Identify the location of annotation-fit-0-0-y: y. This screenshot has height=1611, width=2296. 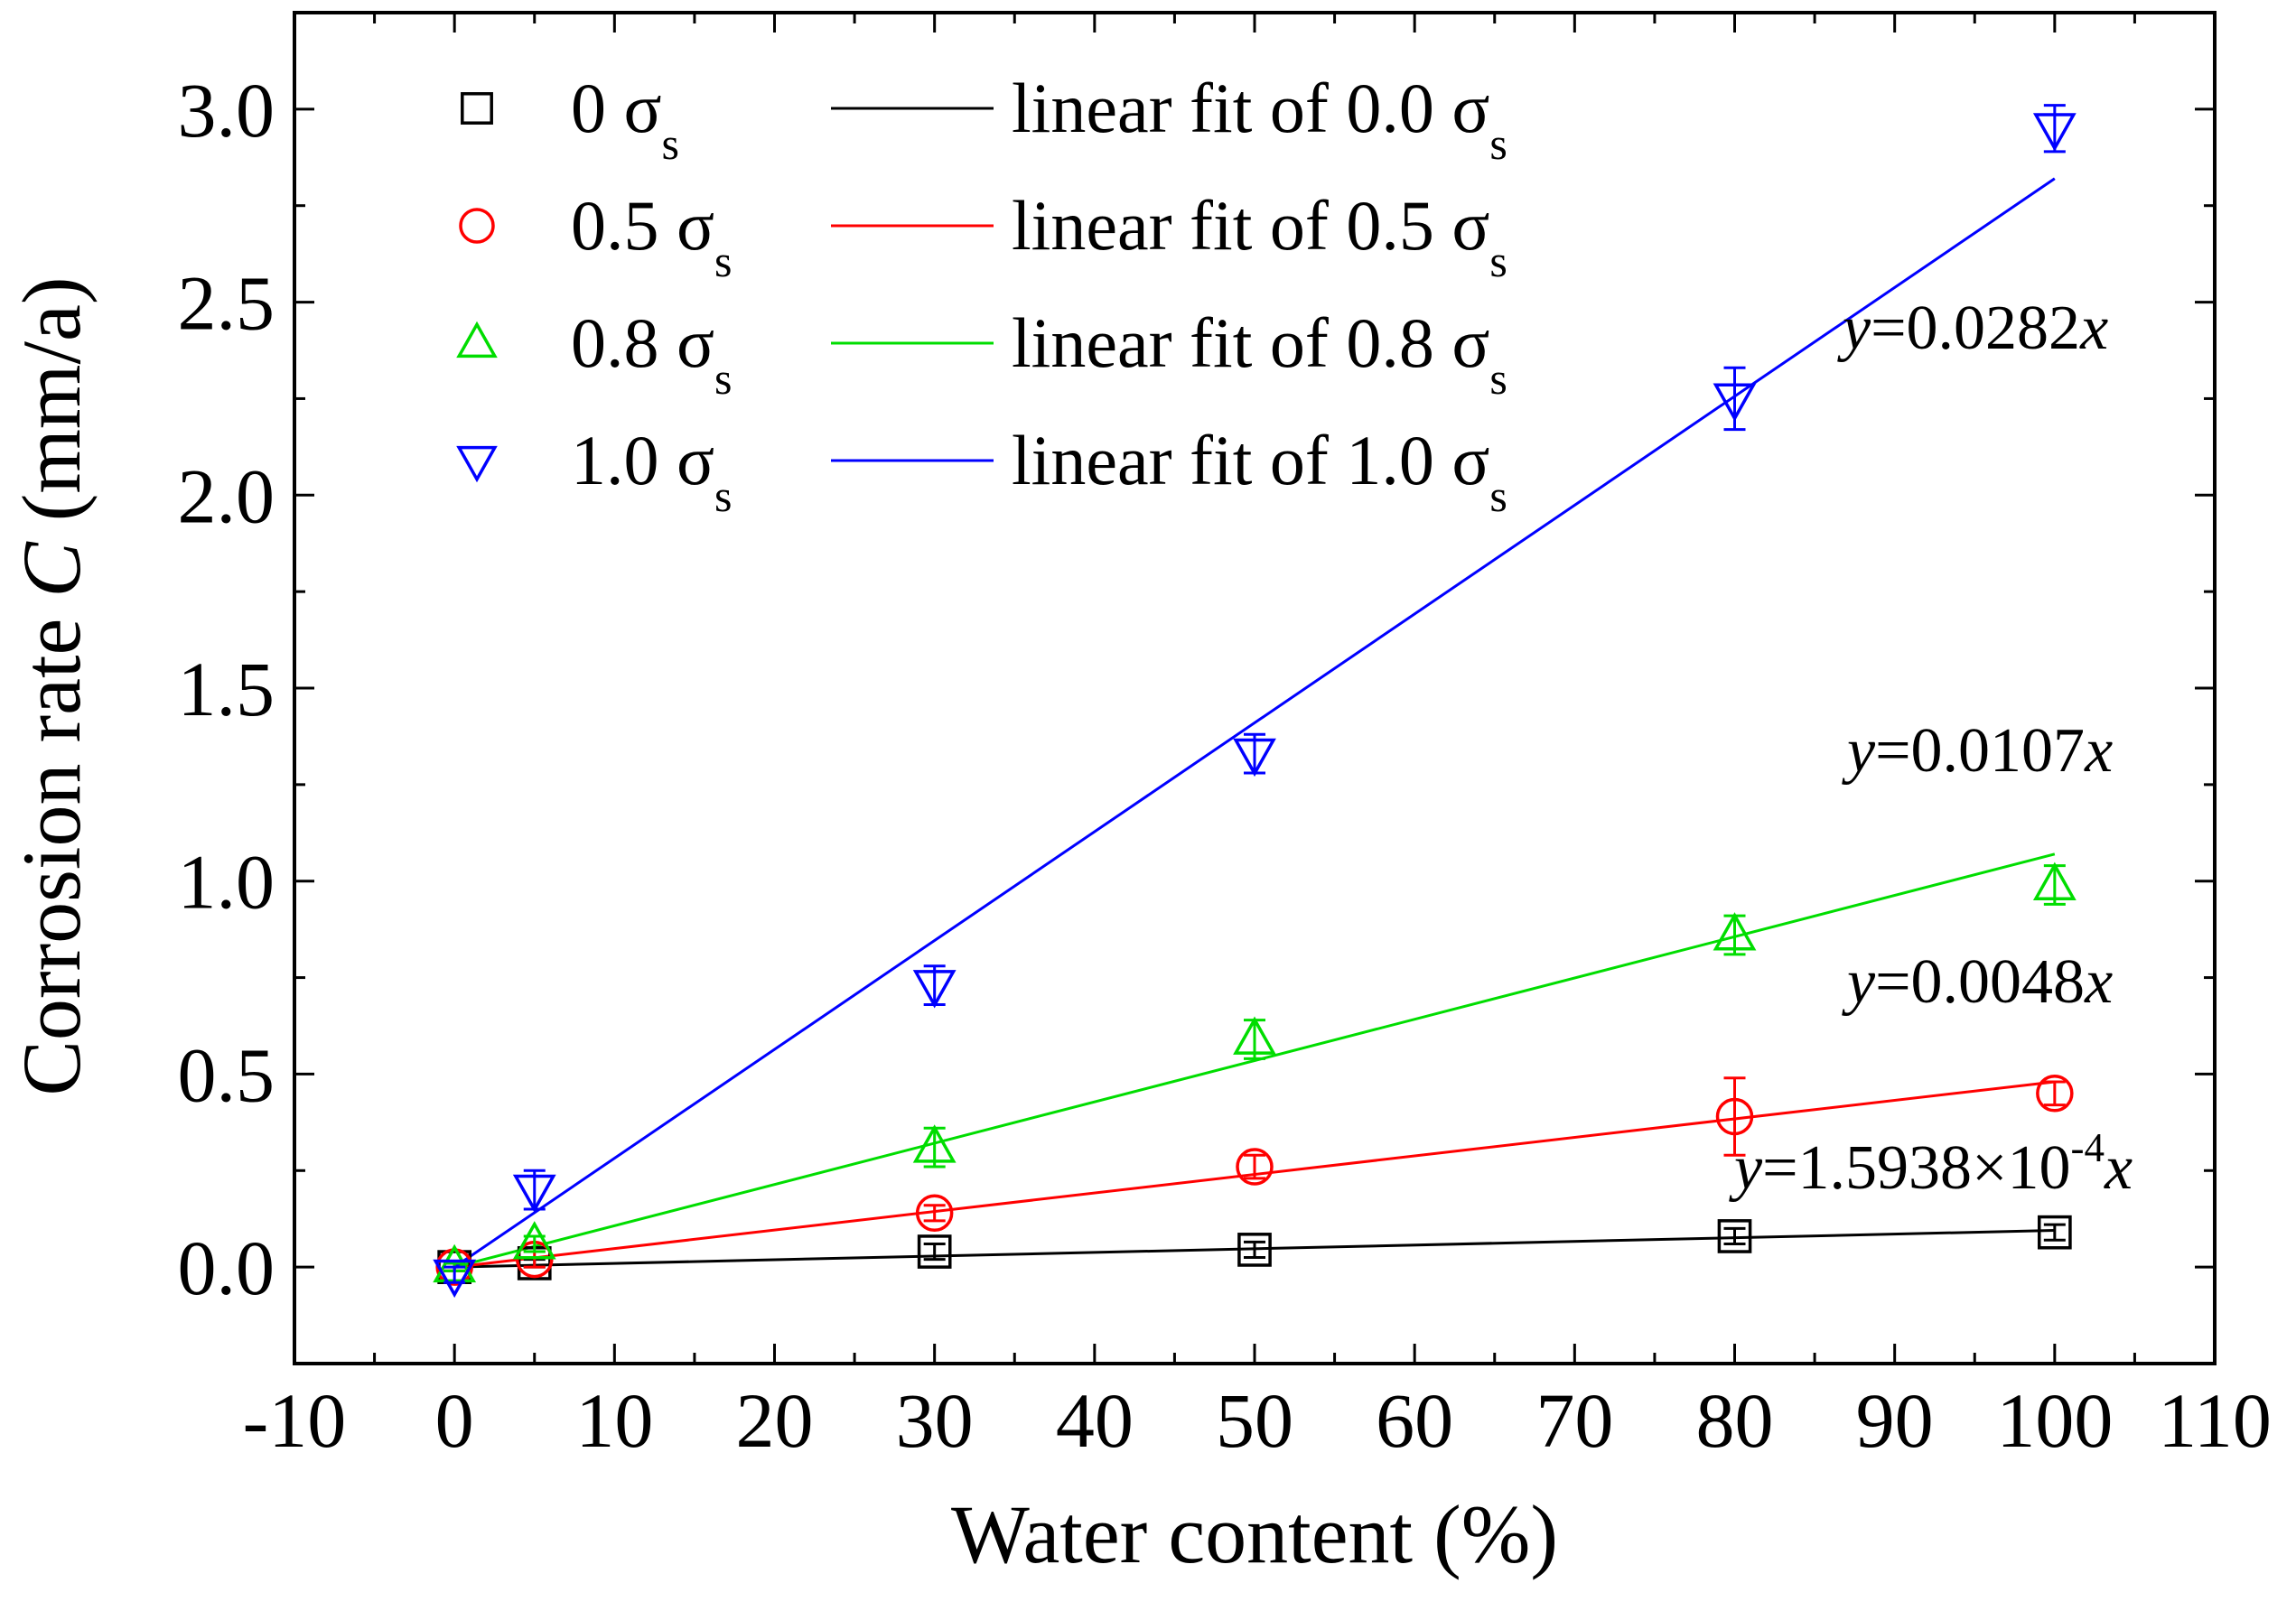
(1746, 1168).